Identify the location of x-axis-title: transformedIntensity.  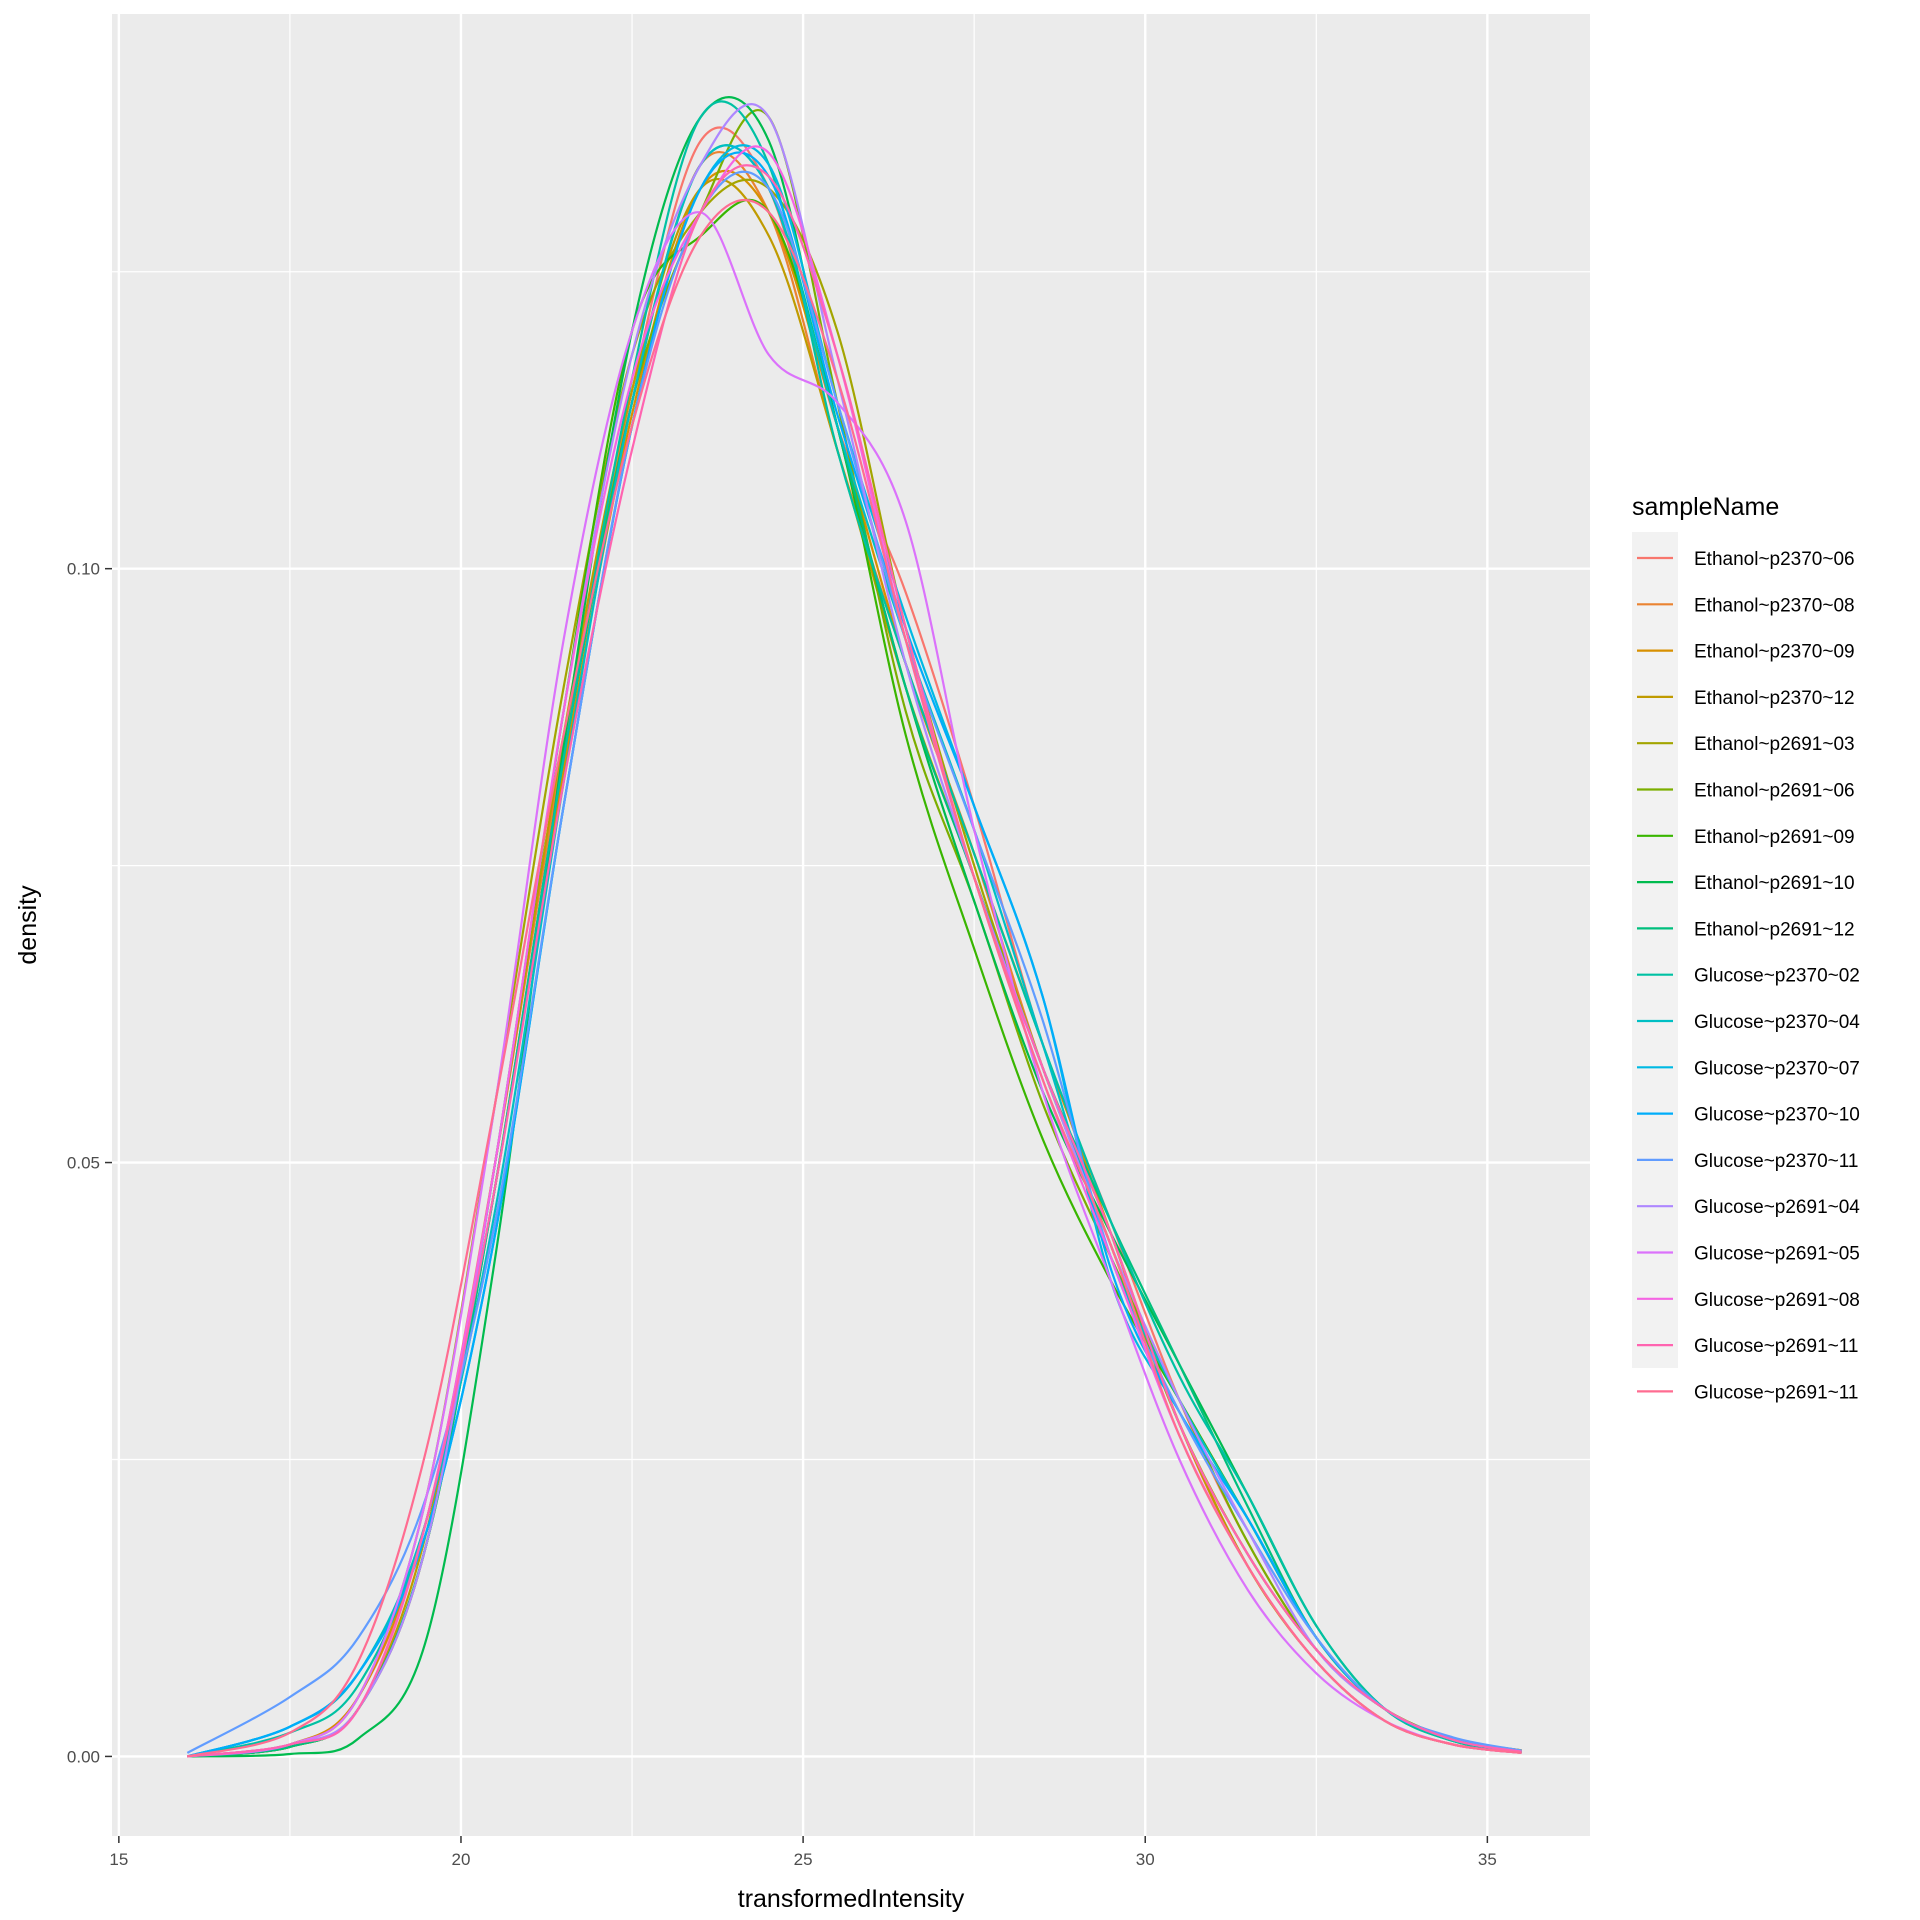
(851, 1899).